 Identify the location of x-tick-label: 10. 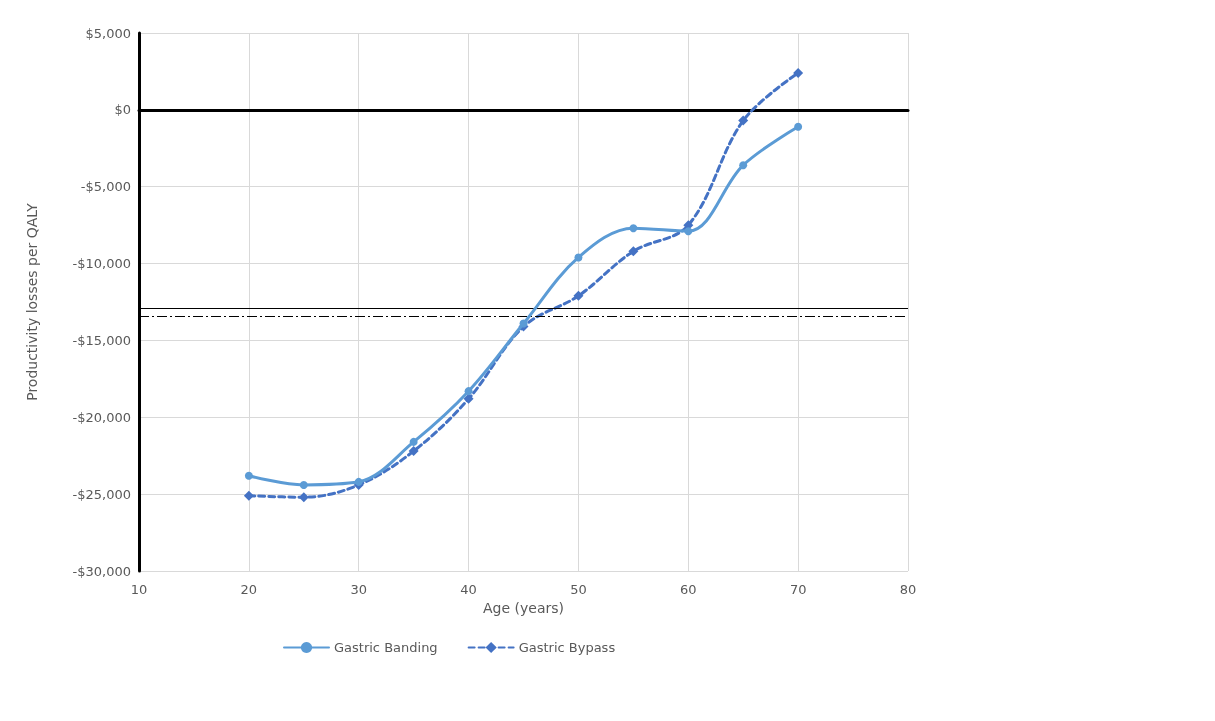
(139, 589).